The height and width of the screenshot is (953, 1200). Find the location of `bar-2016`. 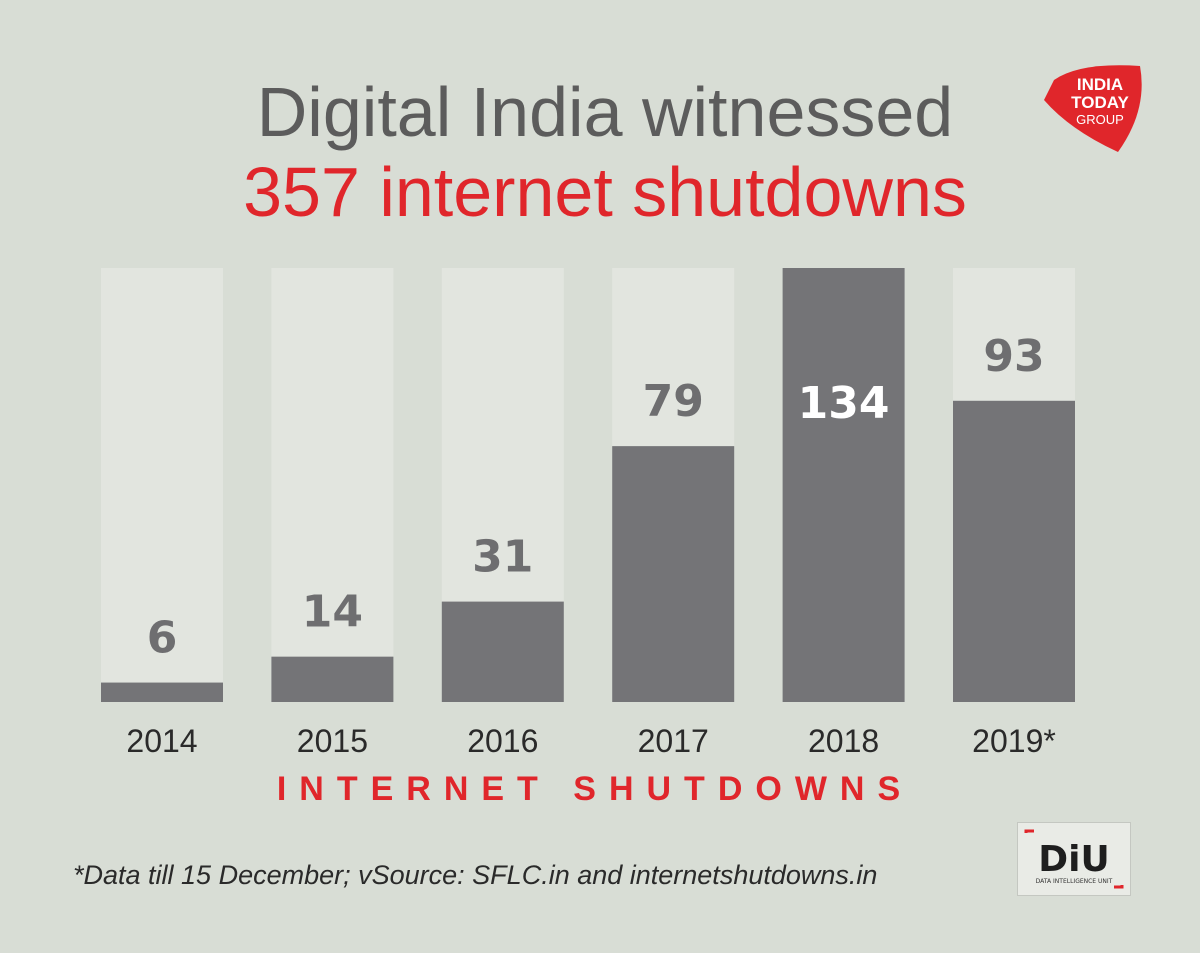

bar-2016 is located at coordinates (502, 651).